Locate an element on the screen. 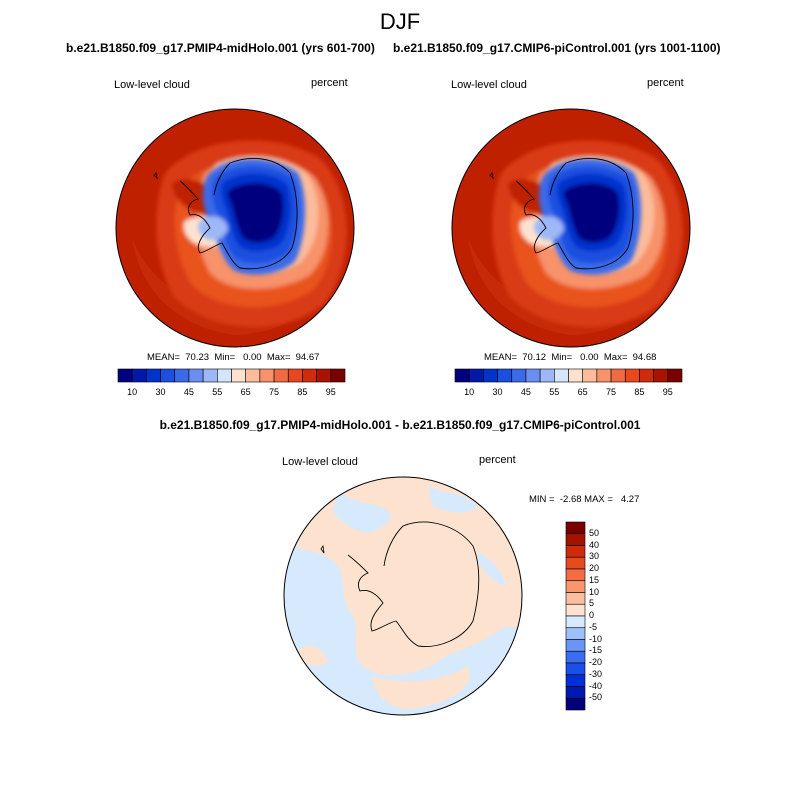 The image size is (800, 800). panel-2-colorbar is located at coordinates (568, 375).